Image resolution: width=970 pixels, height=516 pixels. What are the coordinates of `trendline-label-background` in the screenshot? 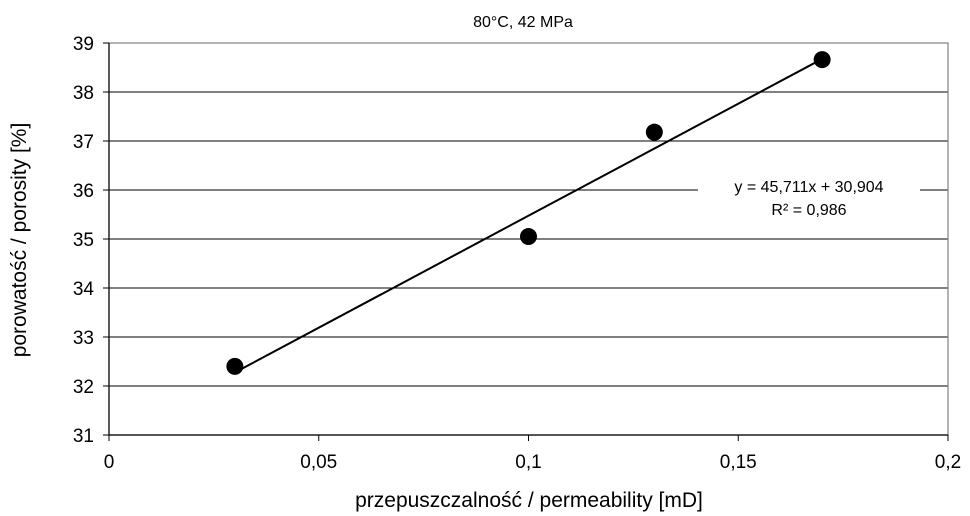 It's located at (809, 197).